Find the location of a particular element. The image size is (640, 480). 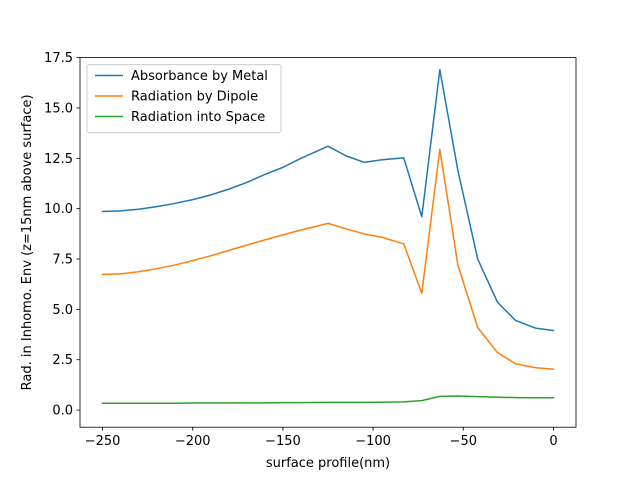

y-tick-label: 12.5 is located at coordinates (58, 159).